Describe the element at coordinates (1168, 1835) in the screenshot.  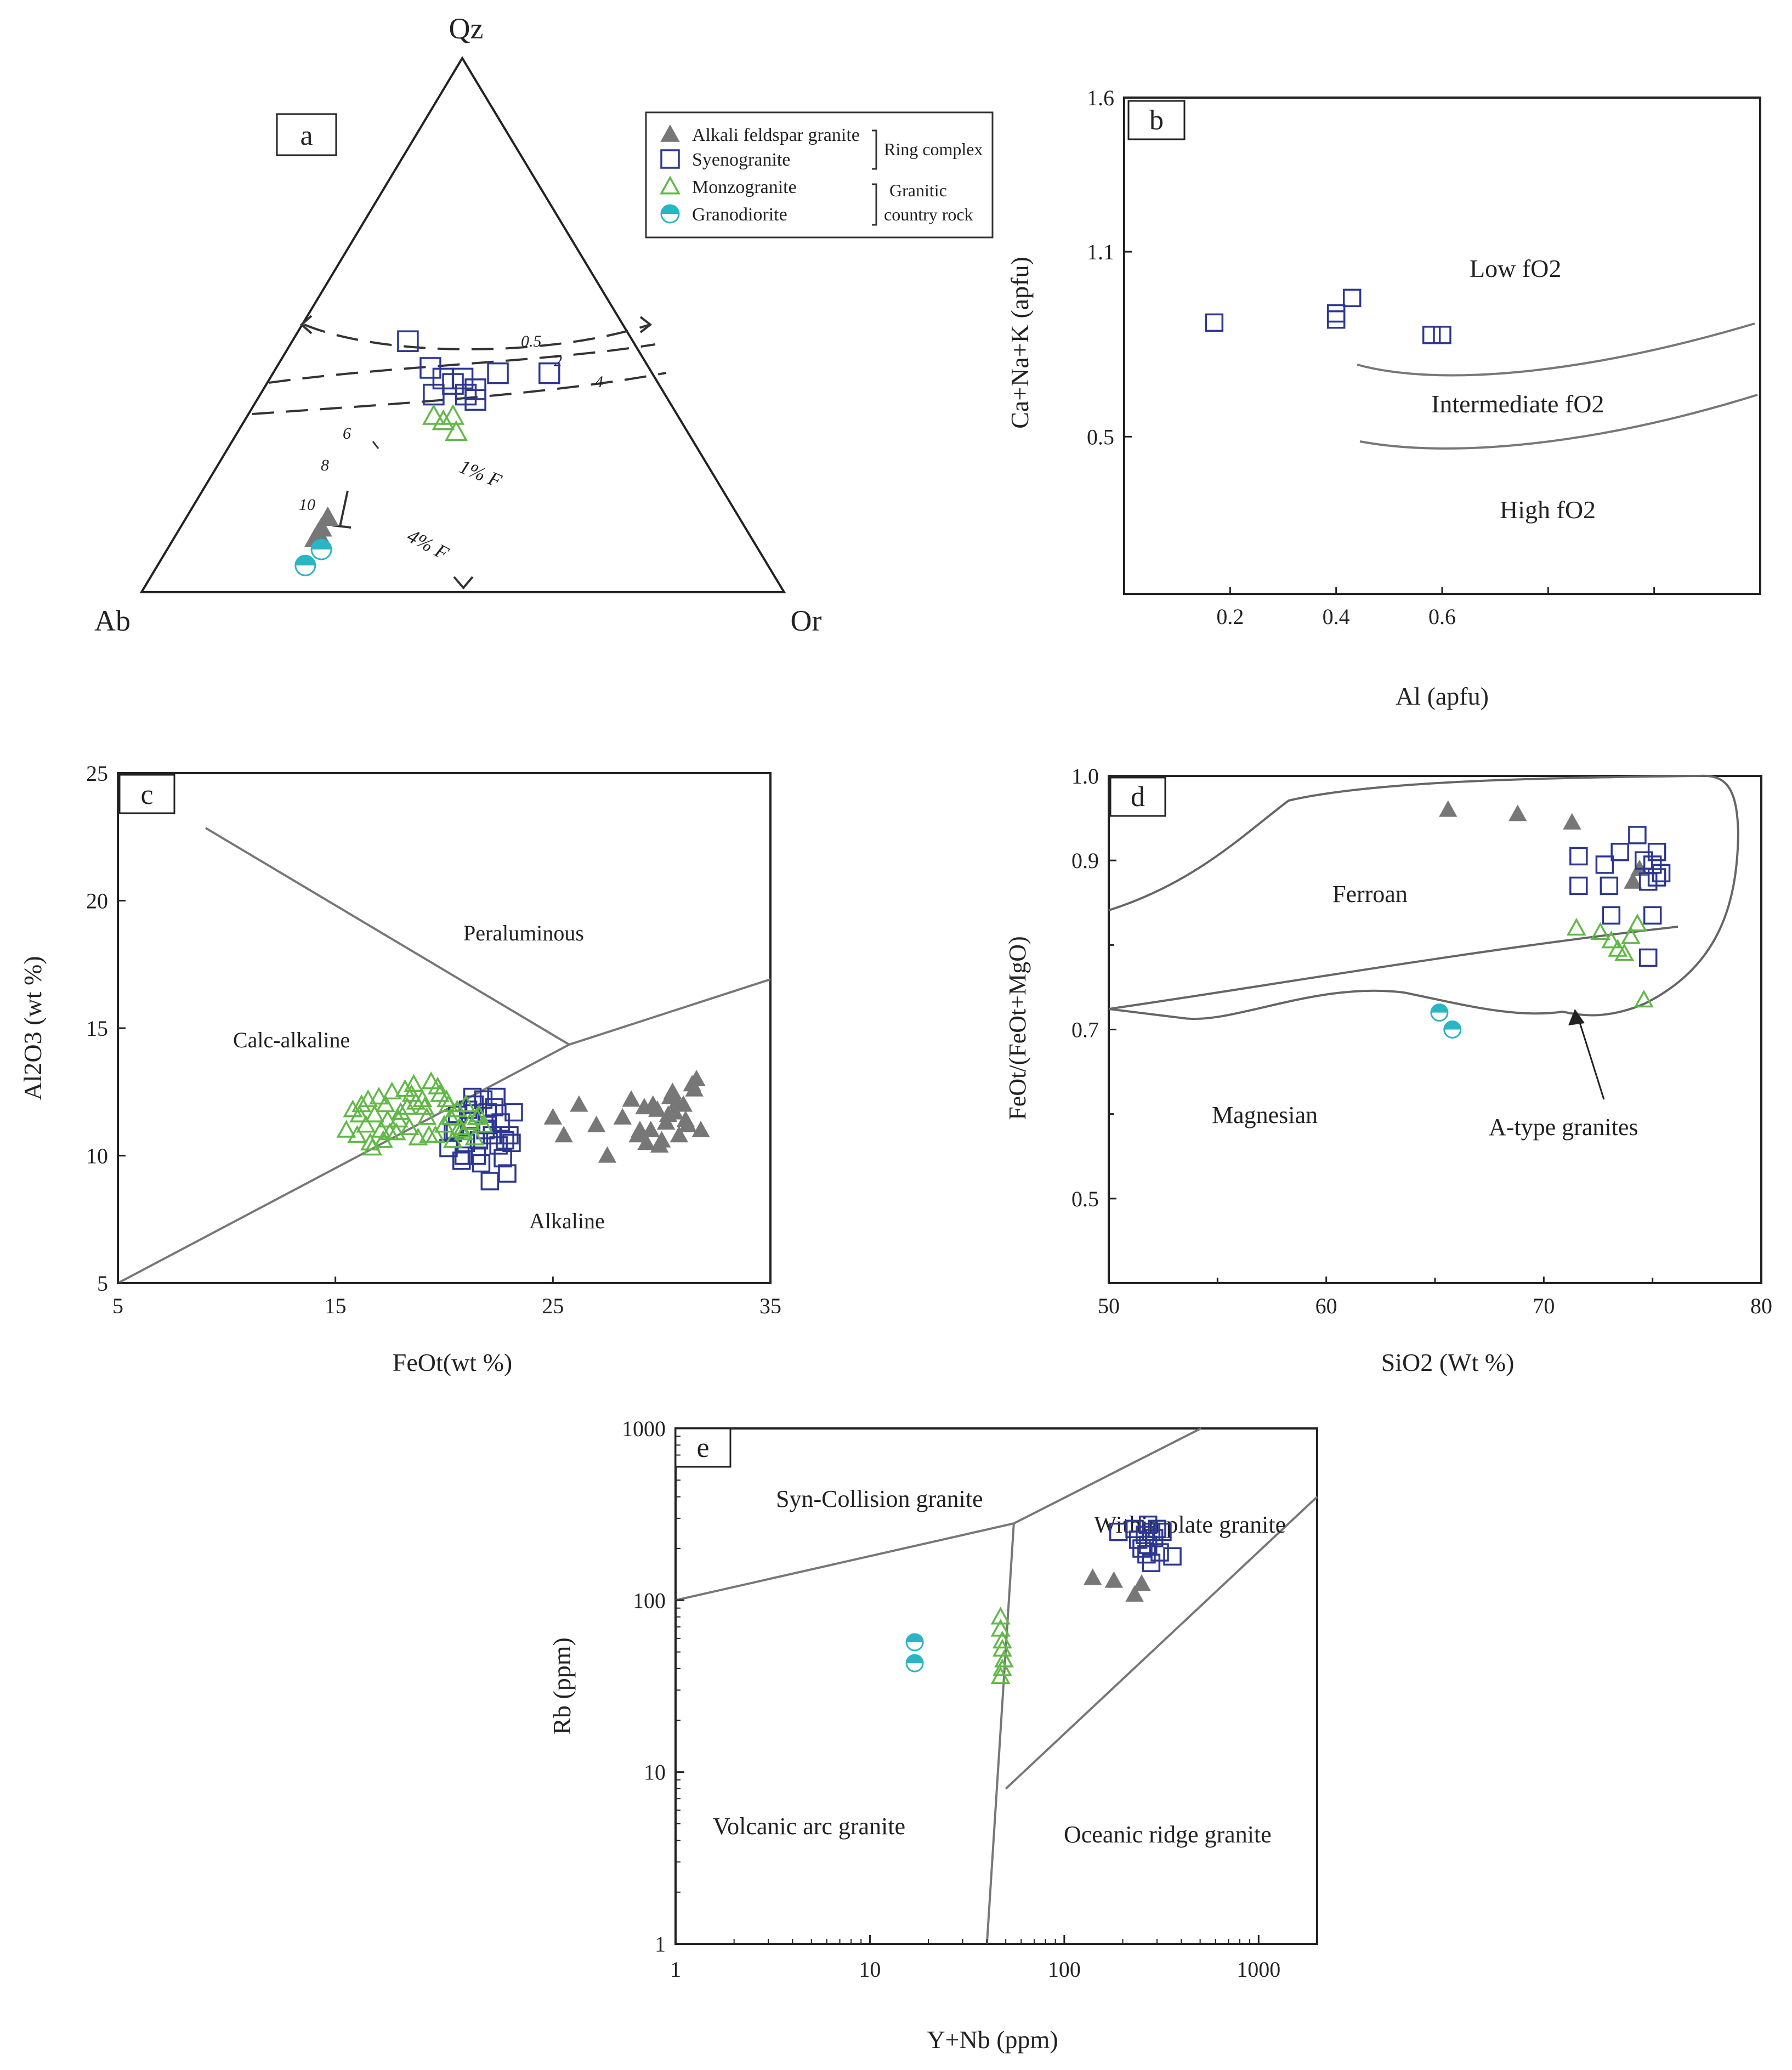
I see `region-label-oceanic-ridge: Oceanic ridge granite` at that location.